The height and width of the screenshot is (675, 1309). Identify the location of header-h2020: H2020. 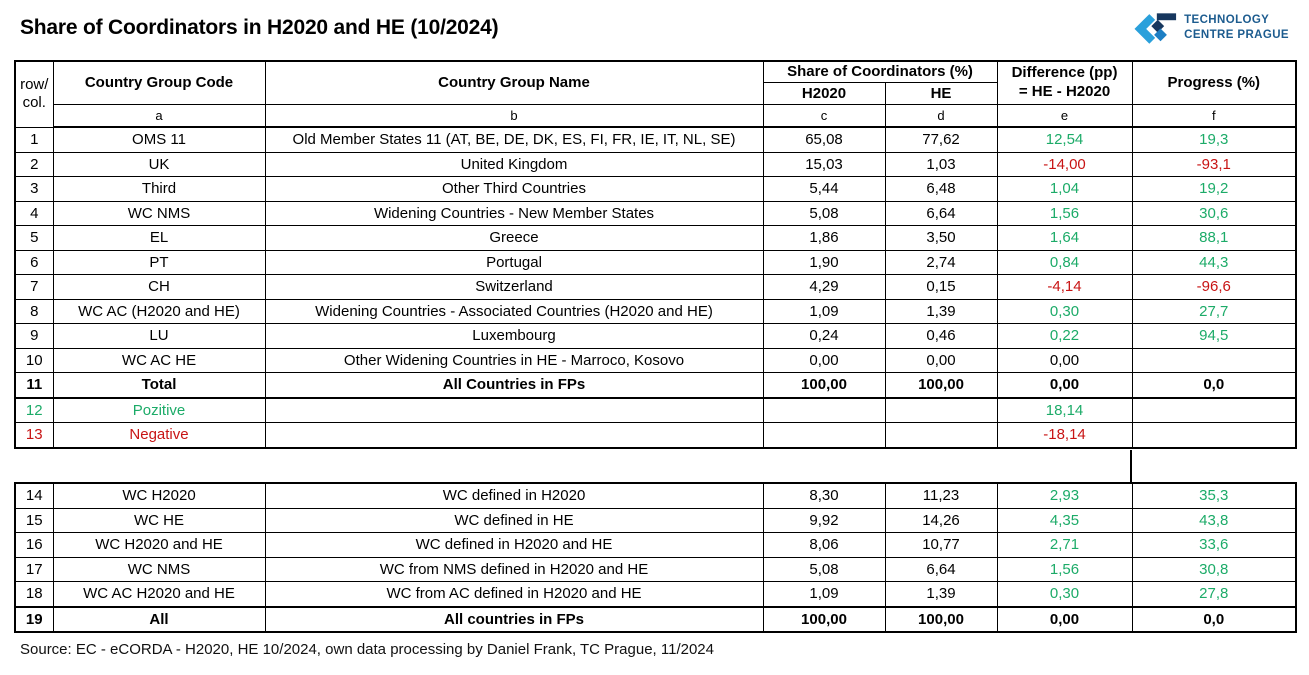
(824, 93).